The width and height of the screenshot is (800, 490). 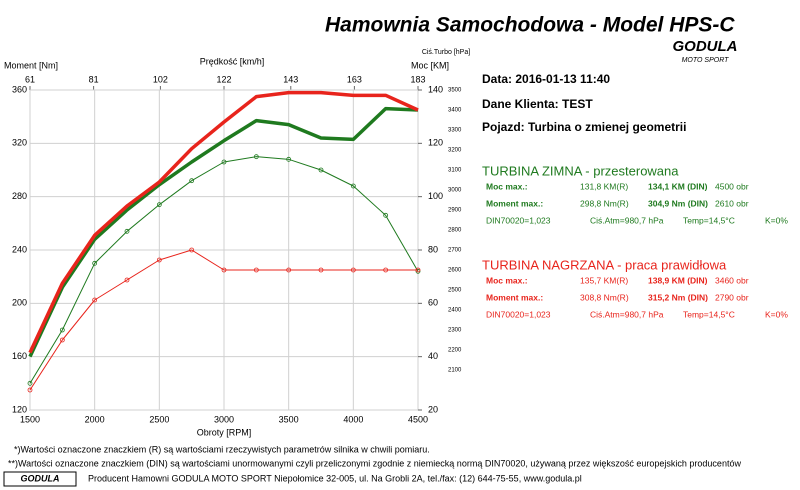 I want to click on section-cell: 2790 obr, so click(x=732, y=297).